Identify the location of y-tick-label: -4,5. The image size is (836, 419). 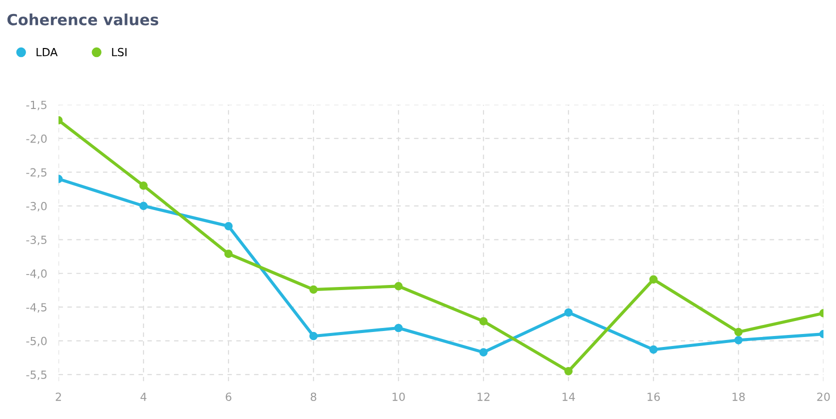
(36, 308).